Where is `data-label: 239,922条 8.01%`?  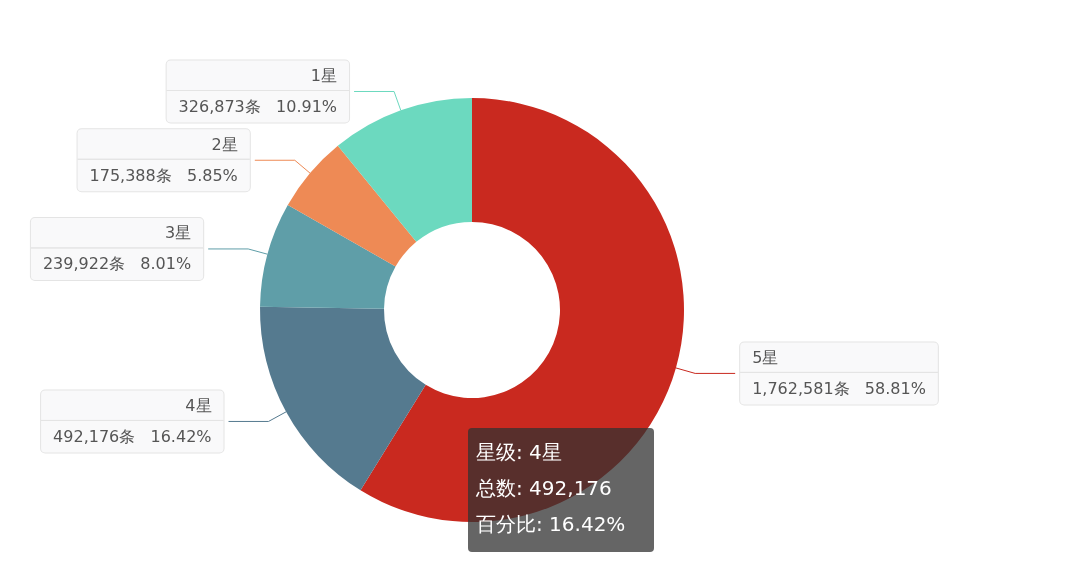 data-label: 239,922条 8.01% is located at coordinates (117, 264).